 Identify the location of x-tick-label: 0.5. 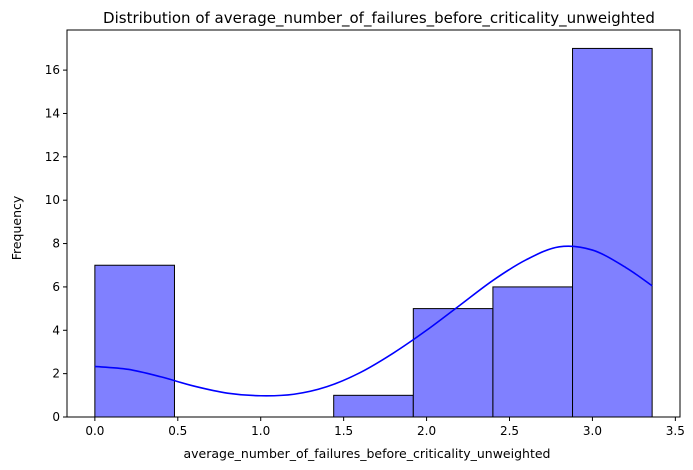
(177, 431).